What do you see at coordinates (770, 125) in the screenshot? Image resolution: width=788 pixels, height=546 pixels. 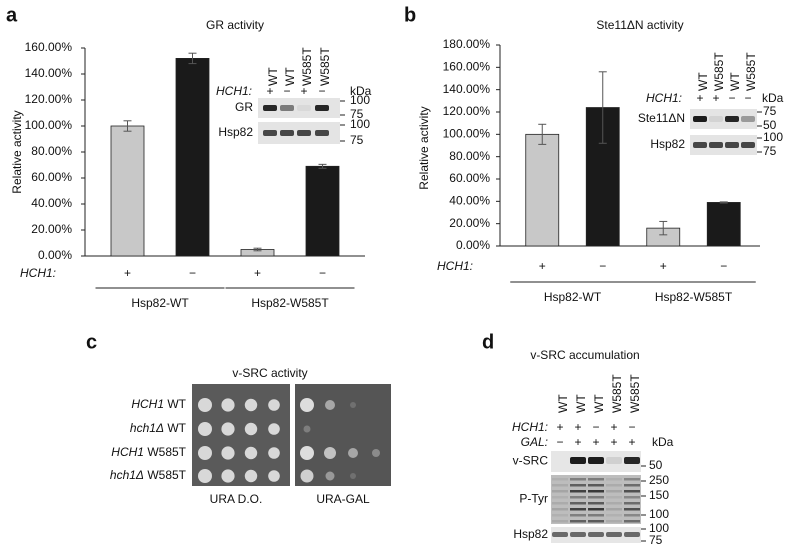 I see `marker-label: 50` at bounding box center [770, 125].